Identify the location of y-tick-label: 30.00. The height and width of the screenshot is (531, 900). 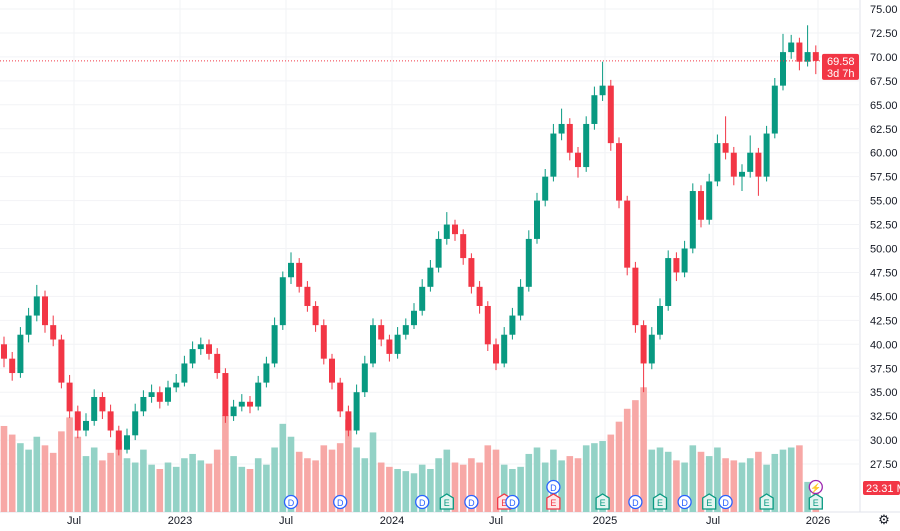
(884, 441).